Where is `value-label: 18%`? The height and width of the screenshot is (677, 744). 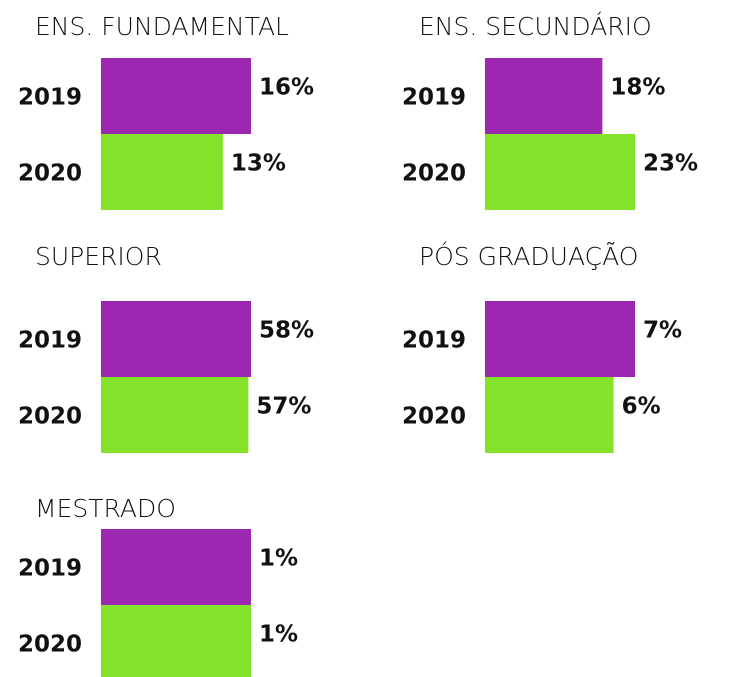
value-label: 18% is located at coordinates (637, 88).